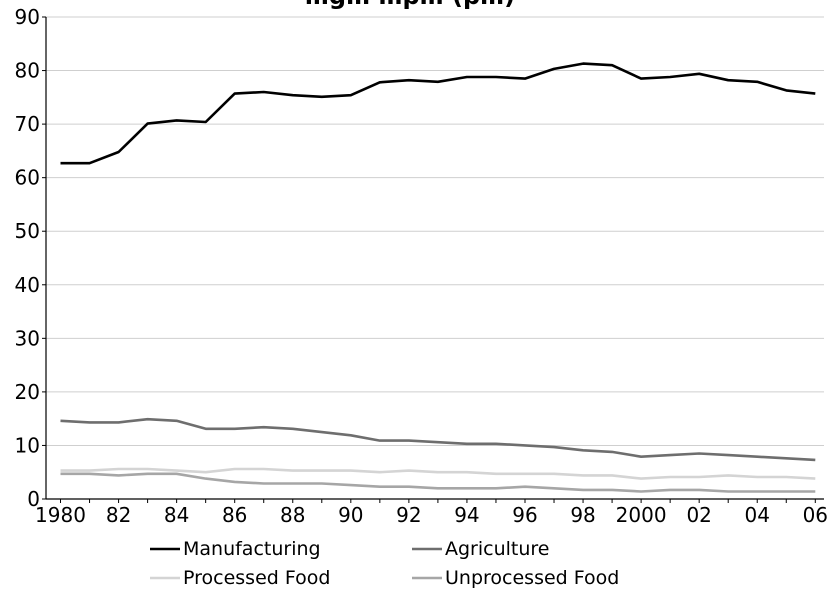 The image size is (837, 593). What do you see at coordinates (27, 445) in the screenshot?
I see `y-tick-label-10: 10` at bounding box center [27, 445].